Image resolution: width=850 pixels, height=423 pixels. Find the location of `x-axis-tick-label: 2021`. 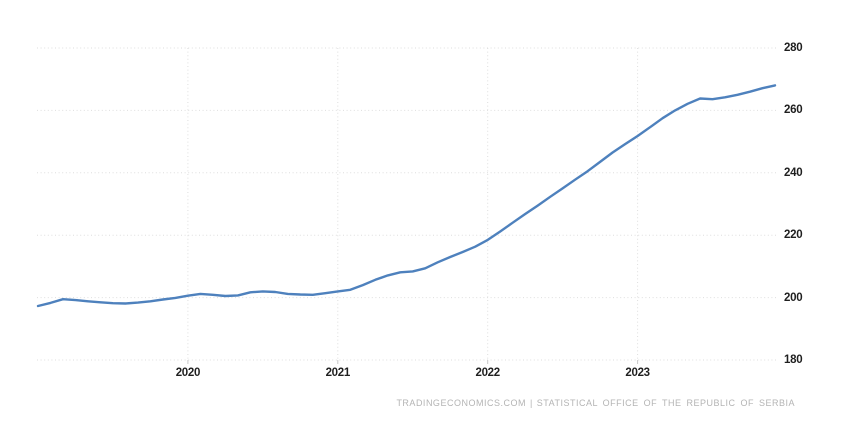

x-axis-tick-label: 2021 is located at coordinates (338, 373).